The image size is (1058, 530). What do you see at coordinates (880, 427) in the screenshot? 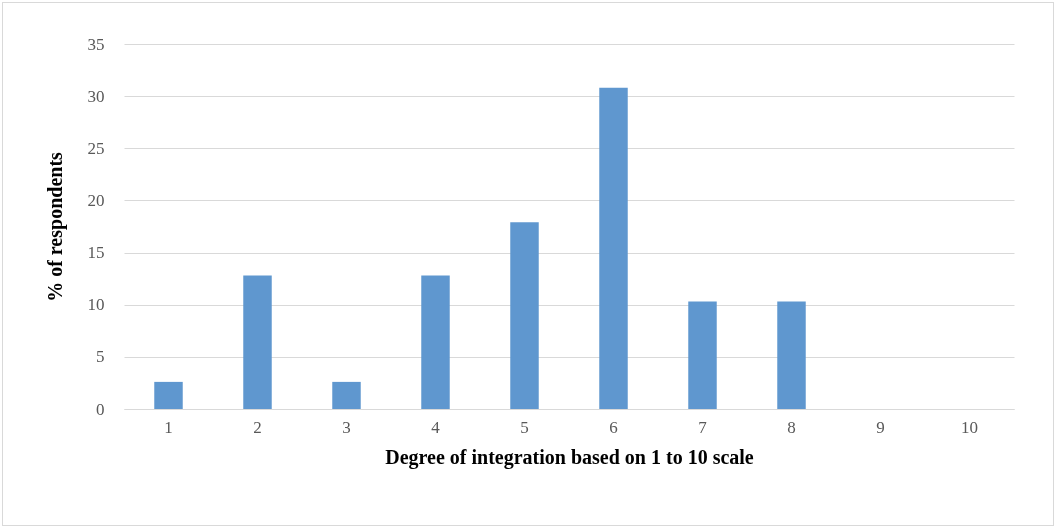
I see `x-tick-label: 9` at bounding box center [880, 427].